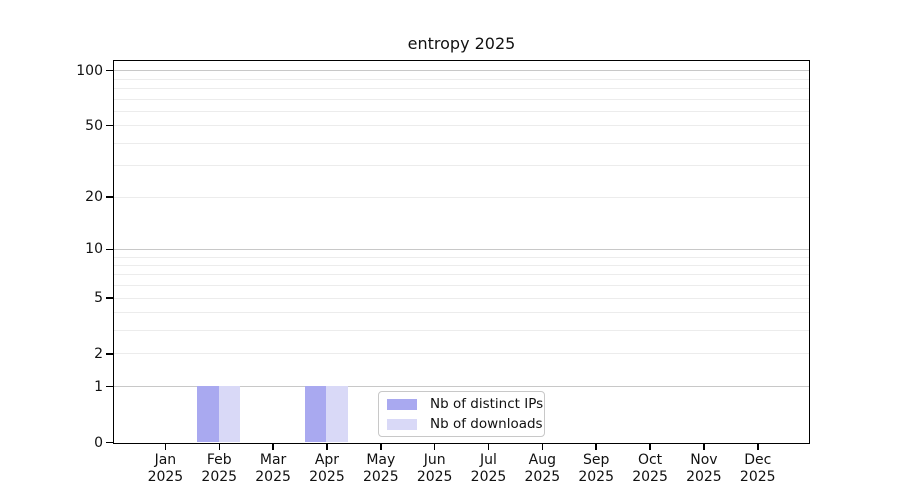  I want to click on legend-entry: Nb of distinct IPs, so click(465, 404).